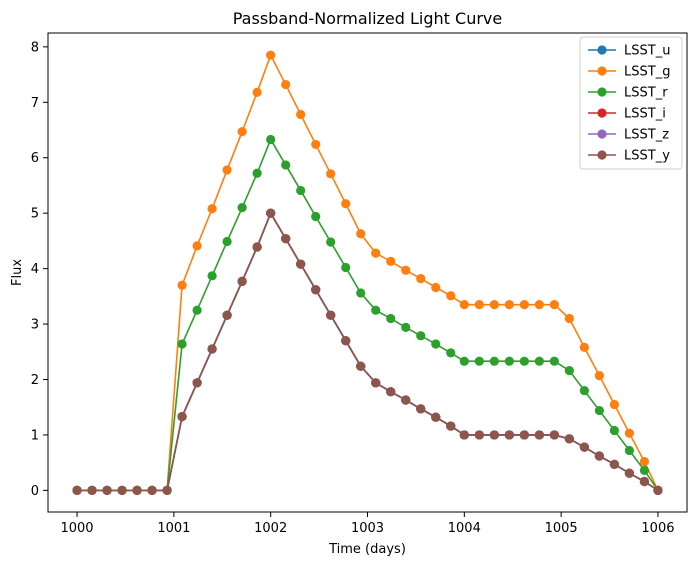 Image resolution: width=698 pixels, height=565 pixels. Describe the element at coordinates (367, 549) in the screenshot. I see `x-axis-label: Time (days)` at that location.